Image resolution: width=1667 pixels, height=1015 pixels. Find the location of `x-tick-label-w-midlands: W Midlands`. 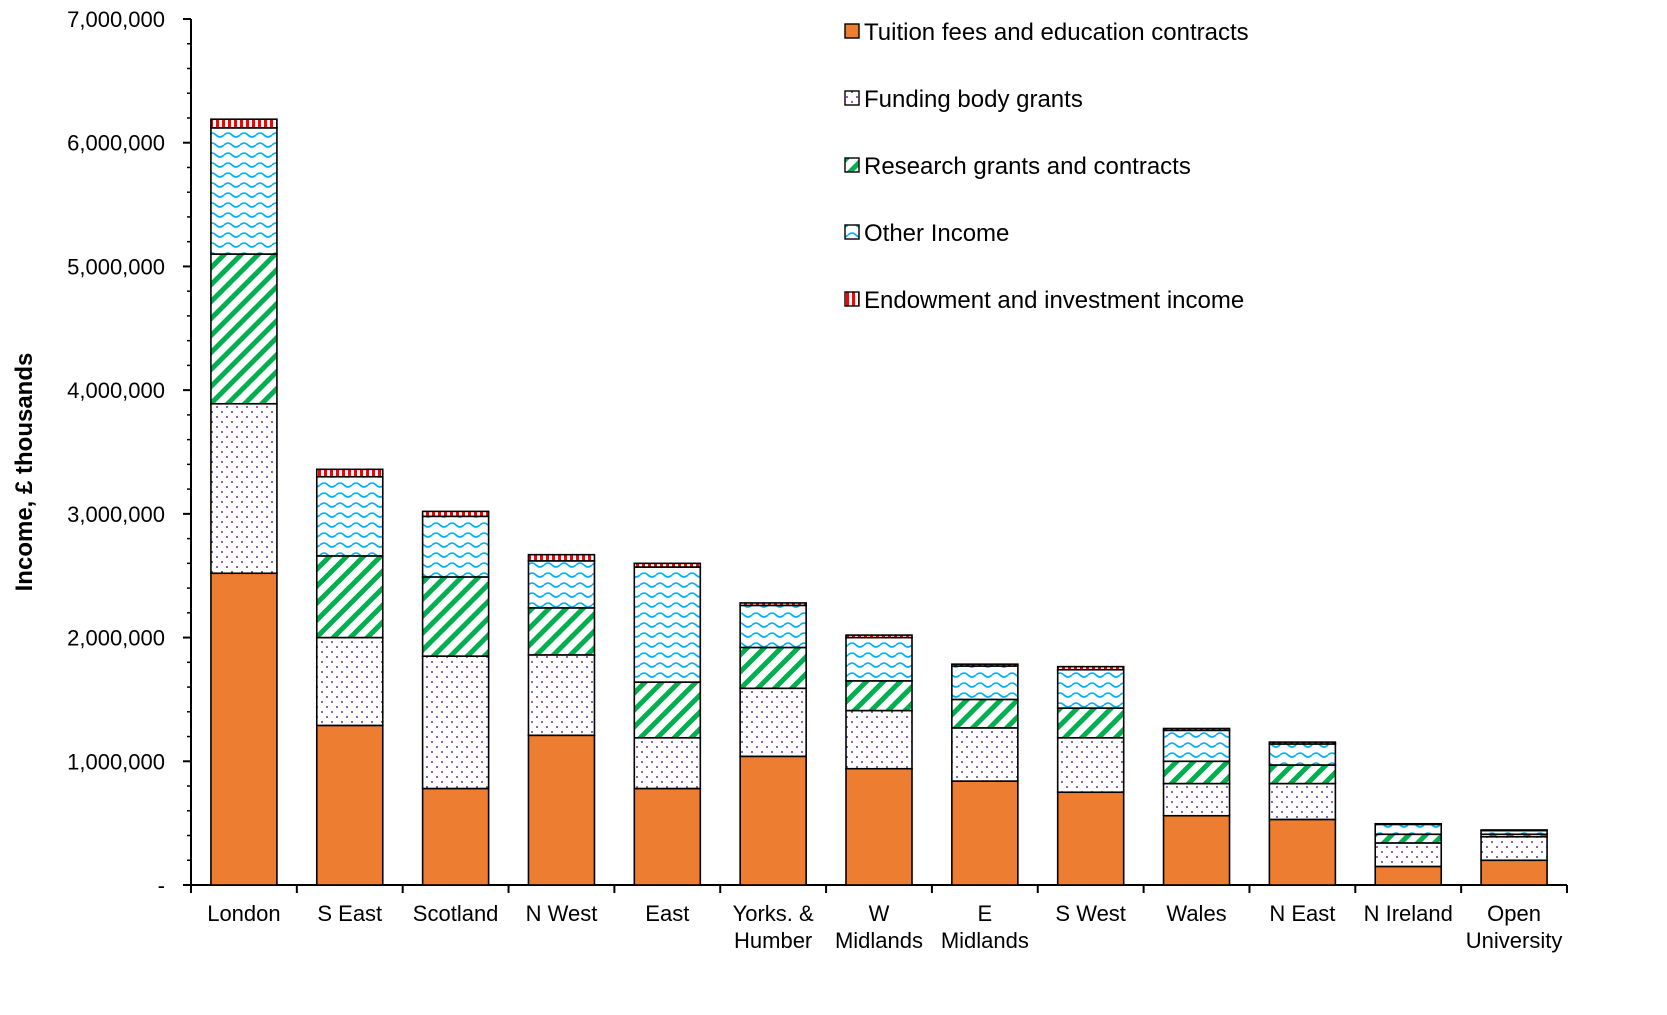

x-tick-label-w-midlands: W Midlands is located at coordinates (879, 927).